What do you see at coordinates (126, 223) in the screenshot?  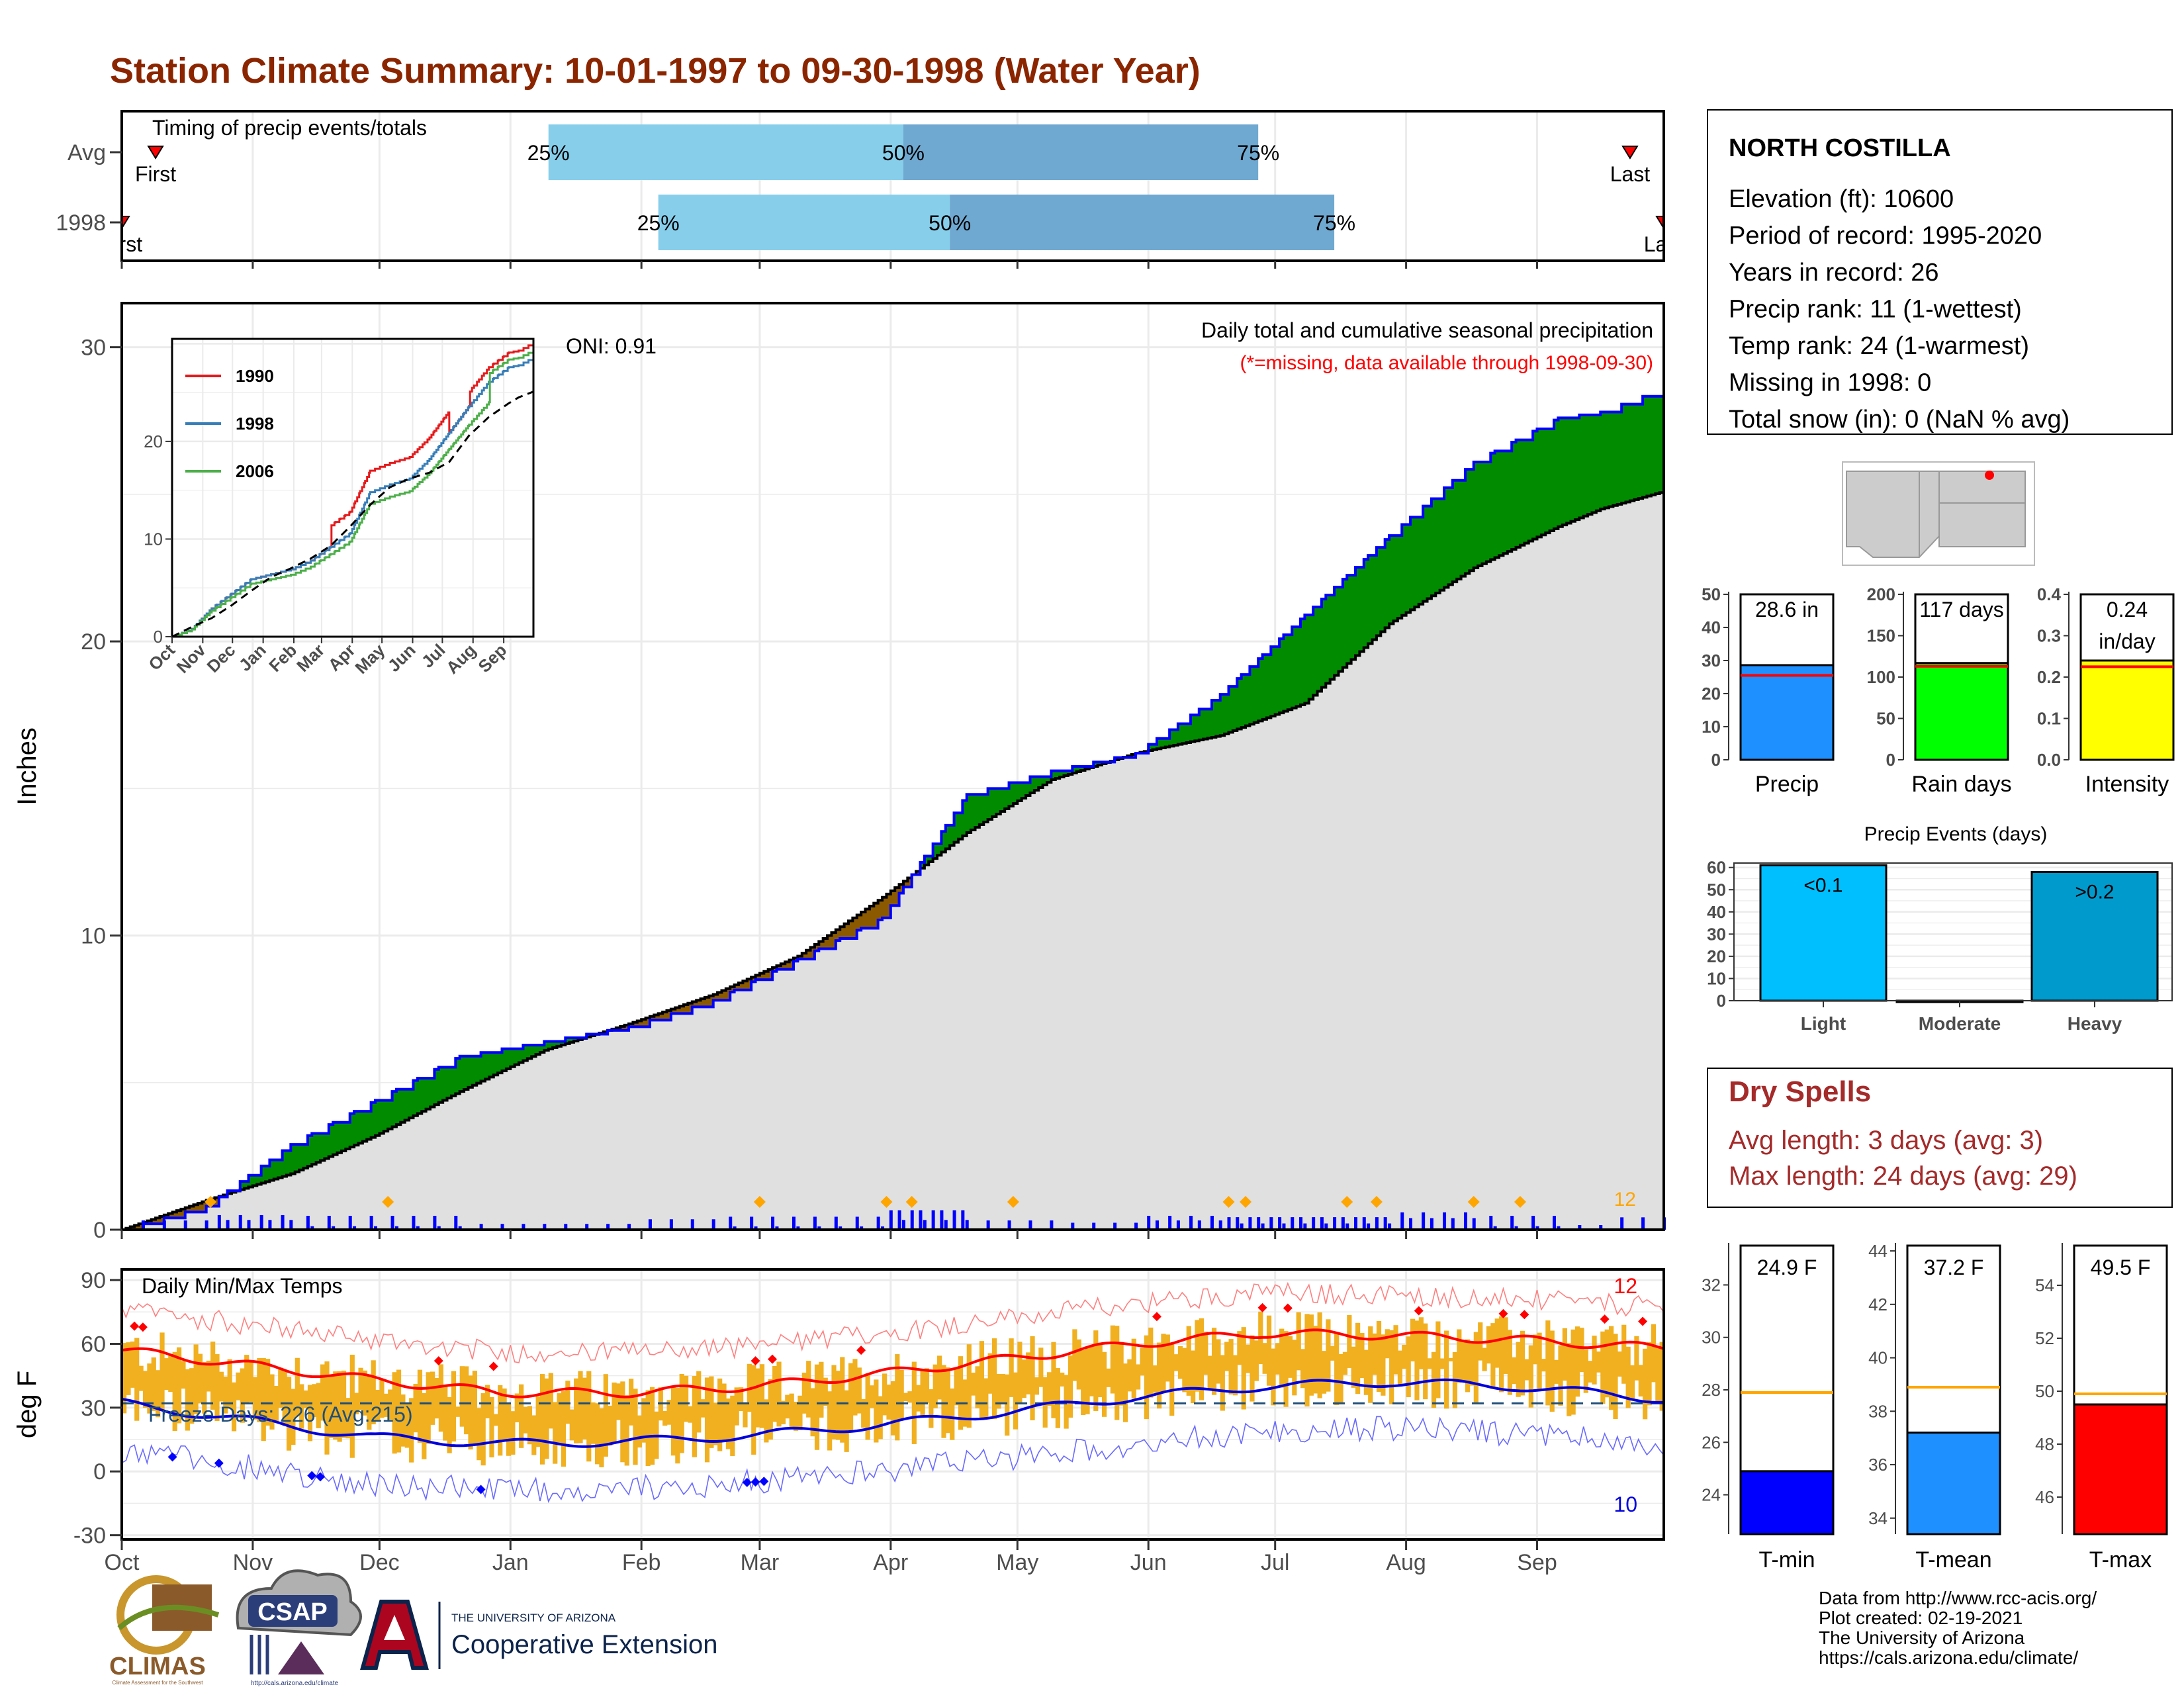 I see `first-event-marker` at bounding box center [126, 223].